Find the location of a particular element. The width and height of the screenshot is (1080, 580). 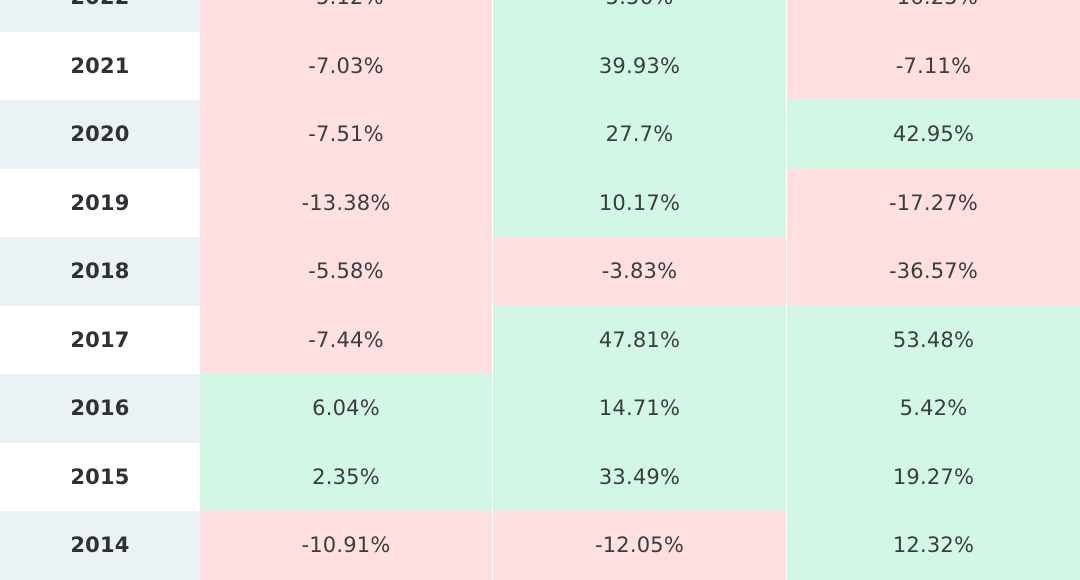

value-cell: 5.56% is located at coordinates (639, 16).